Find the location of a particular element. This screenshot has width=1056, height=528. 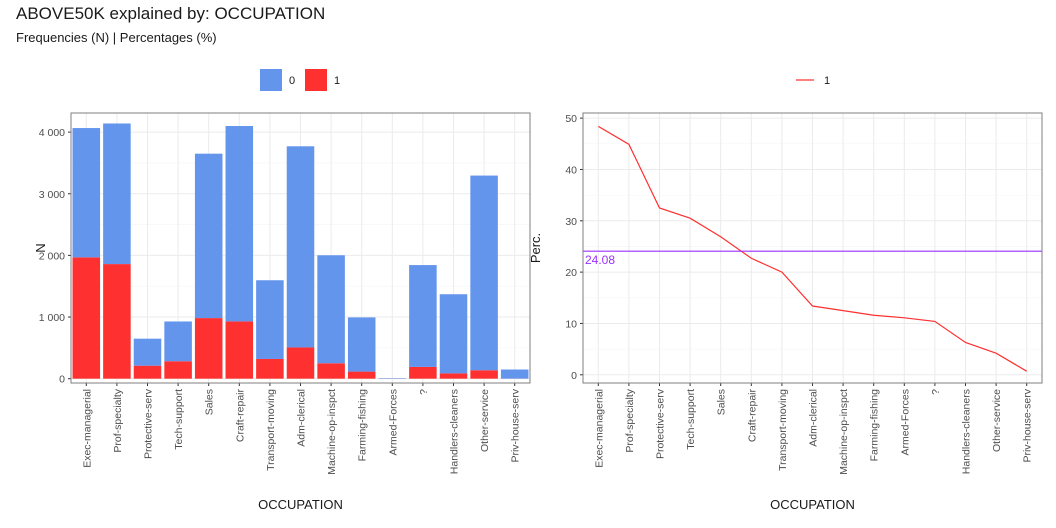

y-tick-label: 30 is located at coordinates (571, 222).